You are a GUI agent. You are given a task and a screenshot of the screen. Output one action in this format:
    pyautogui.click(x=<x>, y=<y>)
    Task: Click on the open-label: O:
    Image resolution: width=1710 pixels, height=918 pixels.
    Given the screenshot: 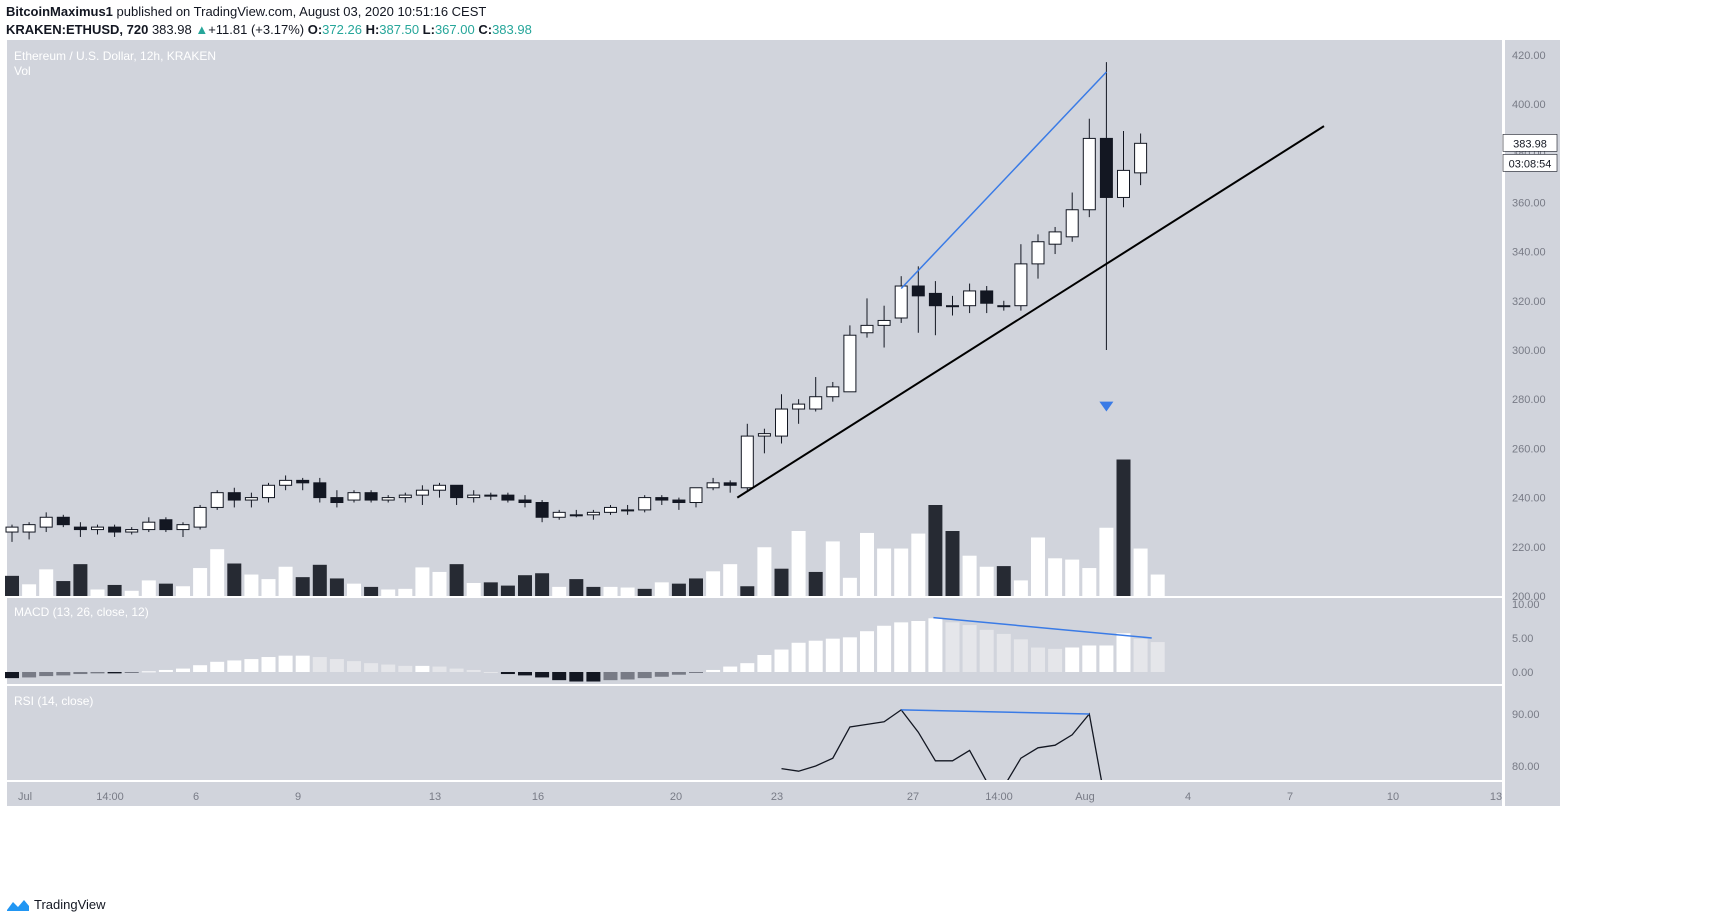 What is the action you would take?
    pyautogui.click(x=315, y=29)
    